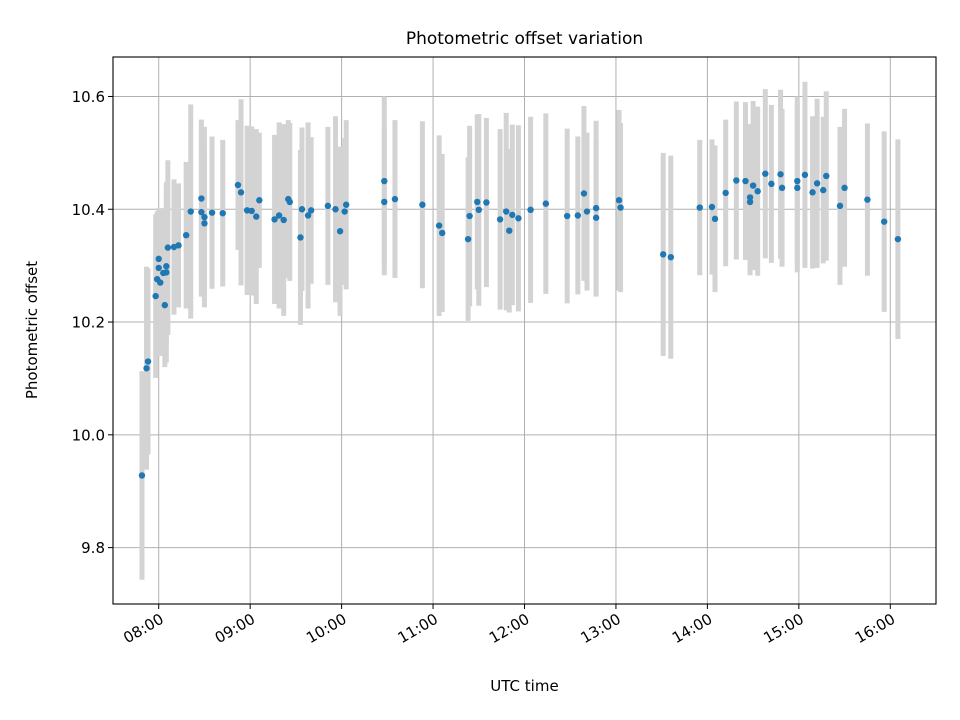 The width and height of the screenshot is (960, 720). I want to click on y-axis-ticks: 9.8 10.0 10.2 10.4 10.6, so click(92, 322).